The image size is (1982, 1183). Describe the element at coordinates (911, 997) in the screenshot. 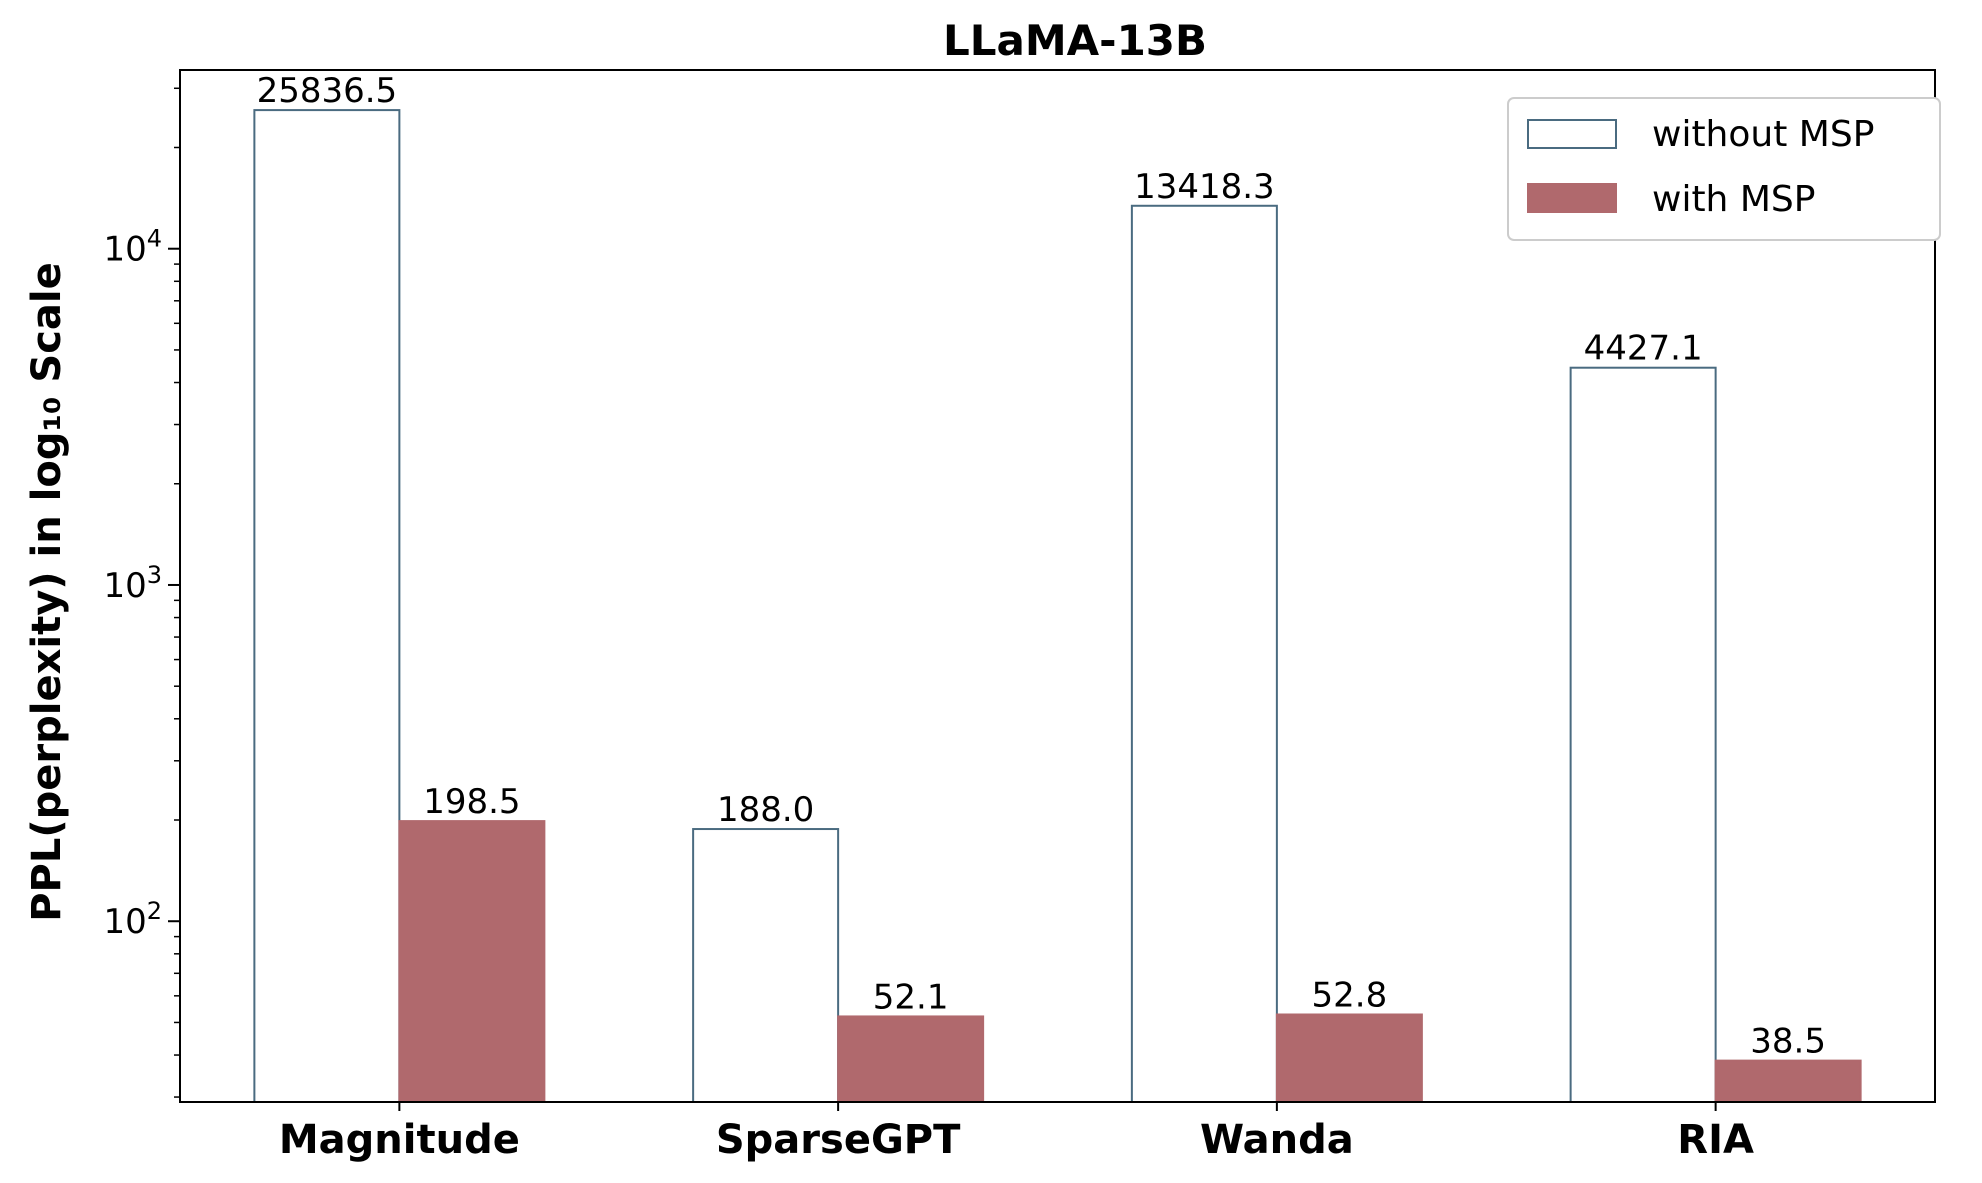

I see `bar-value-label: 52.1` at that location.